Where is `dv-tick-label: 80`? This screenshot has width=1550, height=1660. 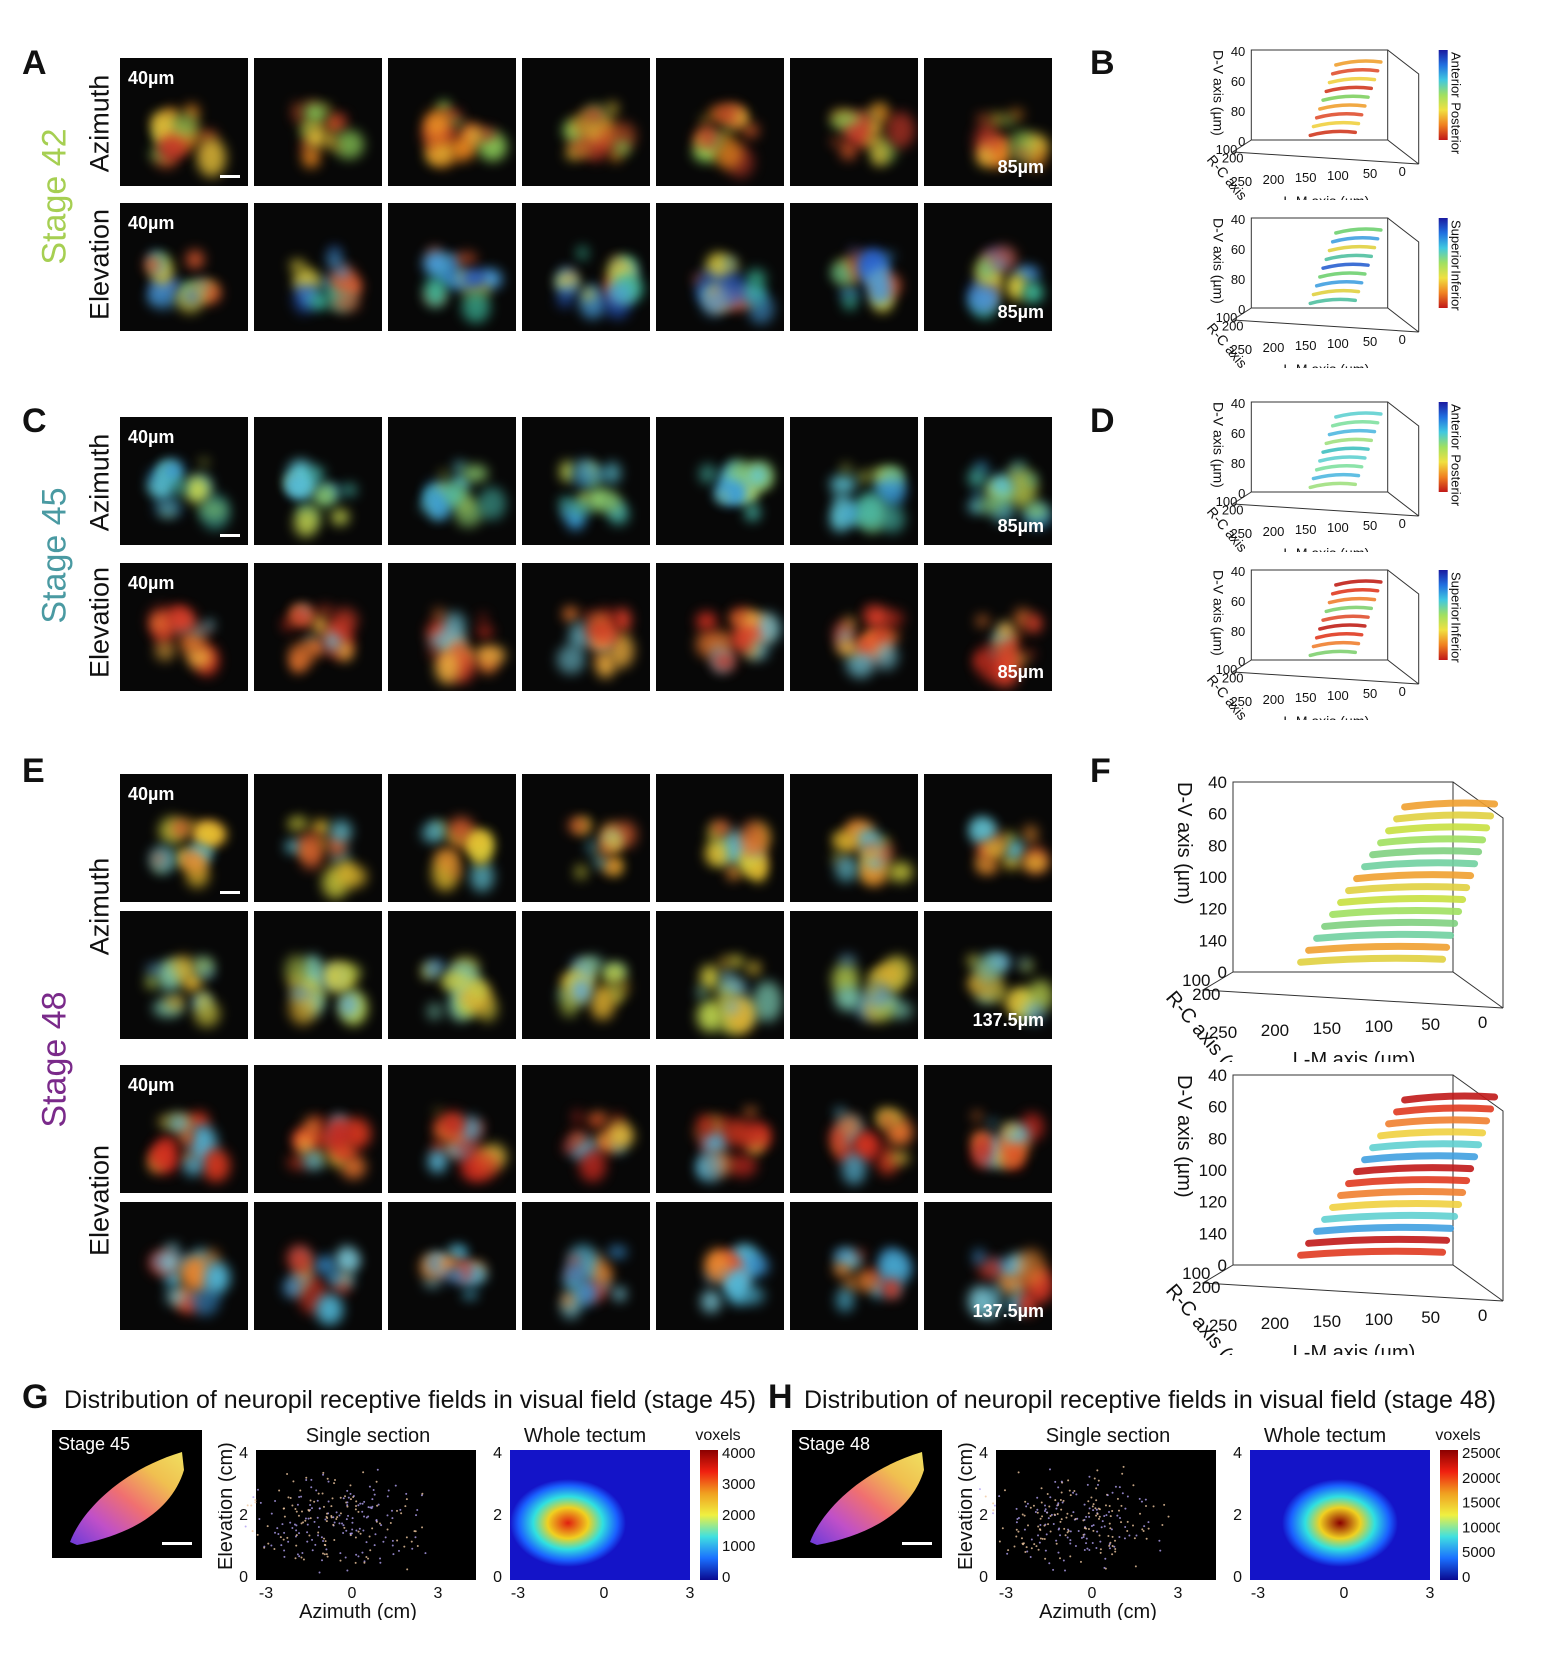
dv-tick-label: 80 is located at coordinates (1238, 463).